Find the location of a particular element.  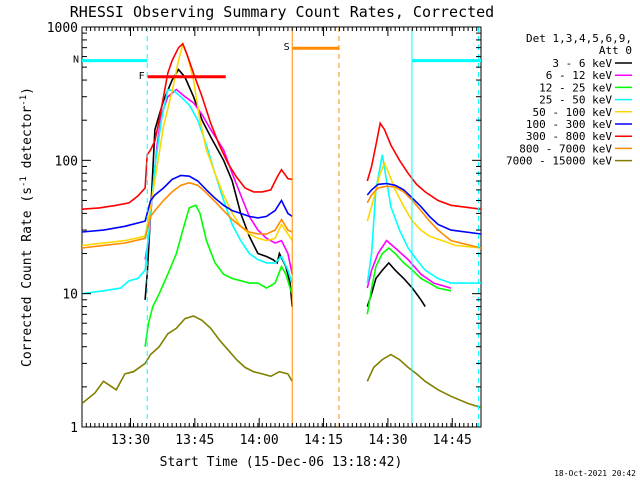

legend-label-0: 3 - 6 keV is located at coordinates (582, 63).